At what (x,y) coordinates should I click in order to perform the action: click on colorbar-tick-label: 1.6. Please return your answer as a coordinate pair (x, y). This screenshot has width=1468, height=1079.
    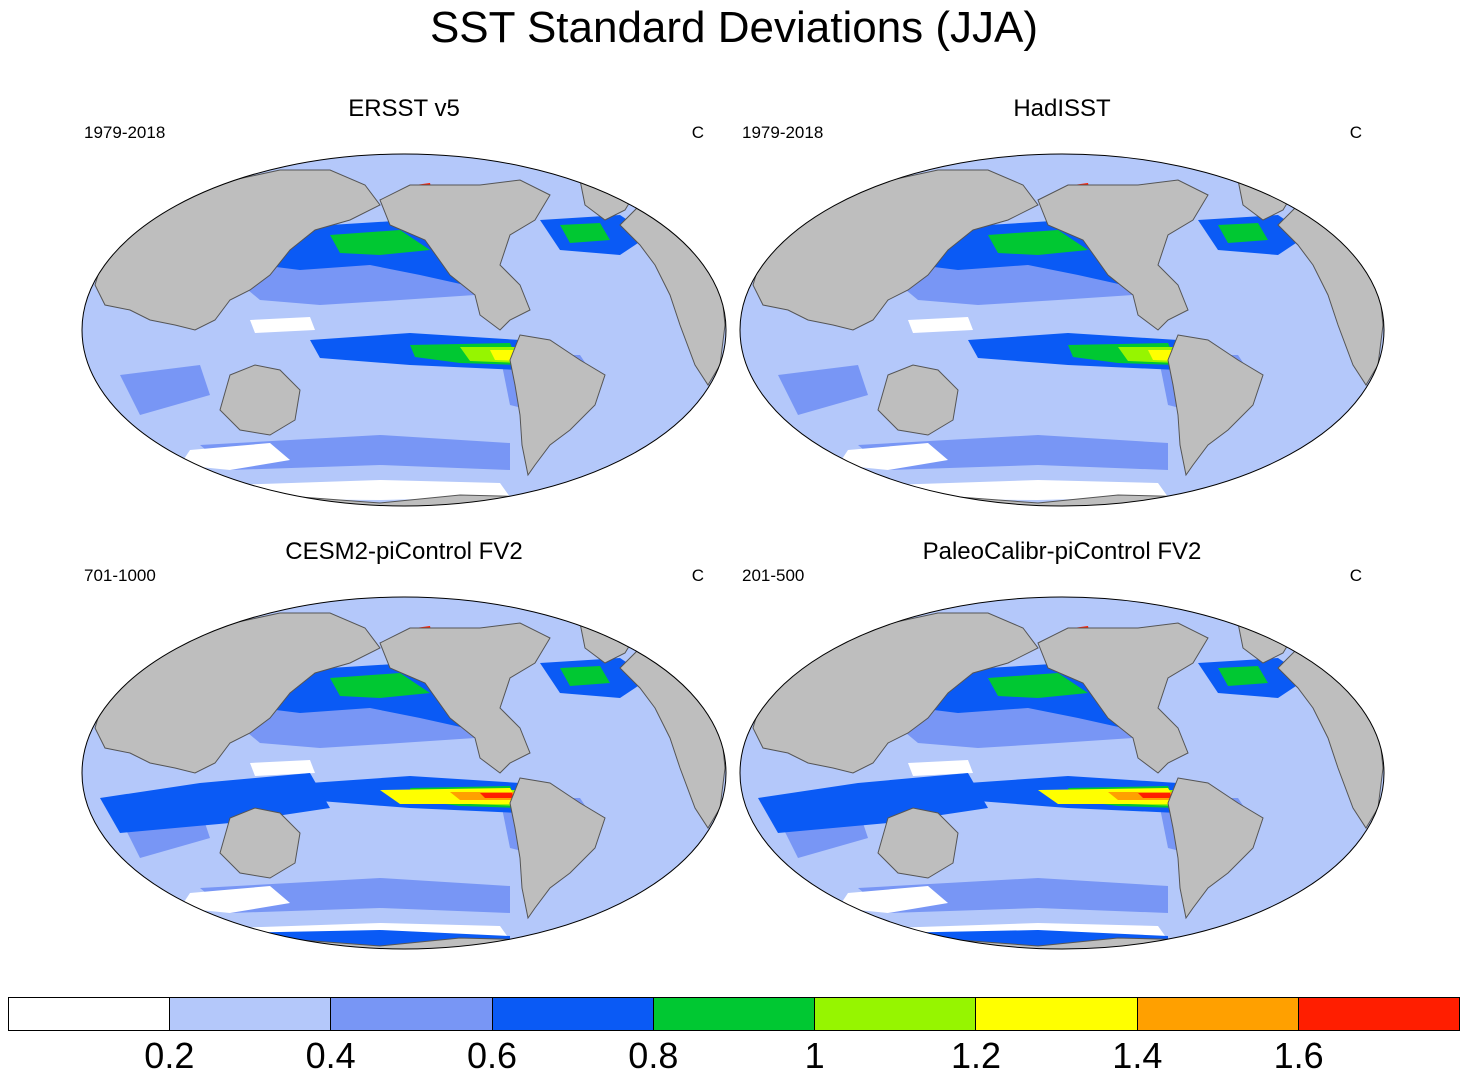
    Looking at the image, I should click on (1298, 1055).